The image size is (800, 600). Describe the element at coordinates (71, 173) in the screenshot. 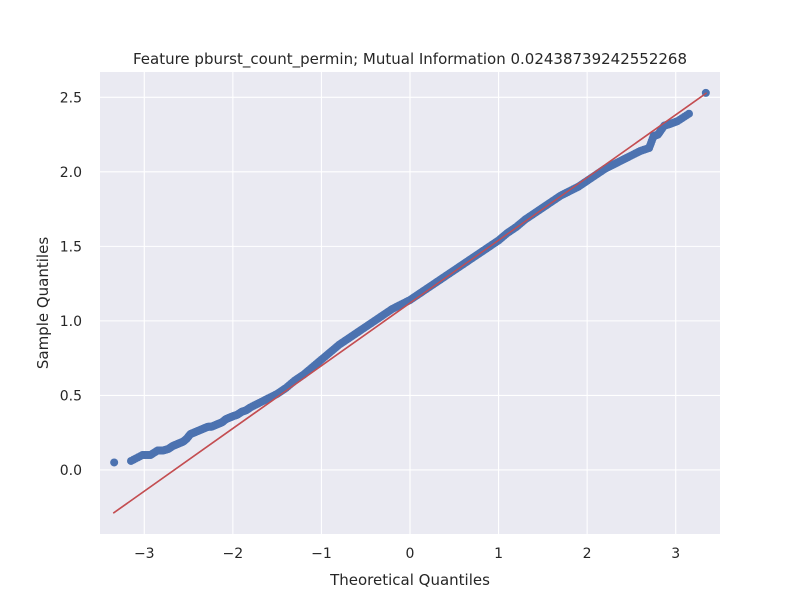

I see `y-tick-label: 2.0` at that location.